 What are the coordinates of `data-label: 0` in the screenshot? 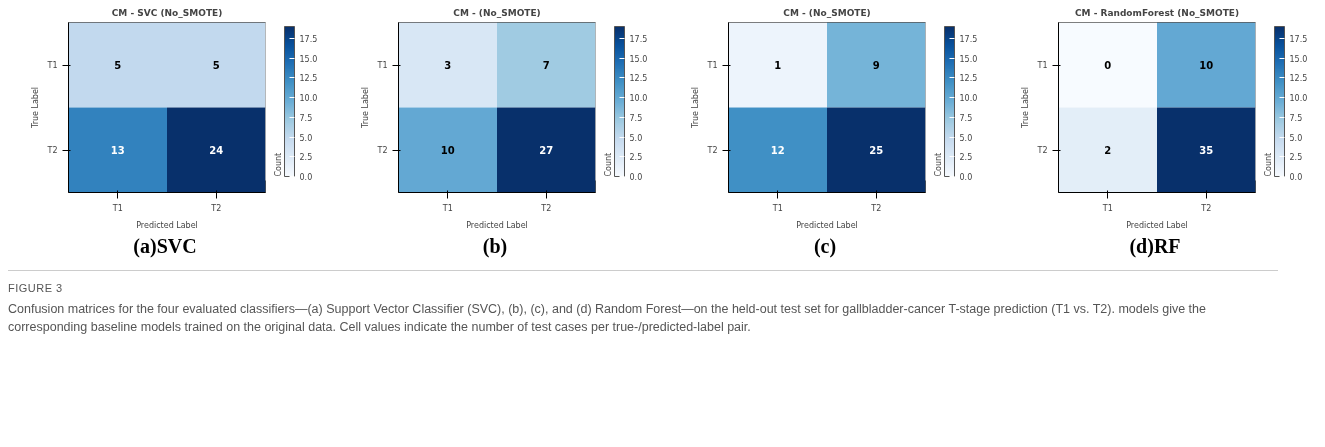 It's located at (1108, 65).